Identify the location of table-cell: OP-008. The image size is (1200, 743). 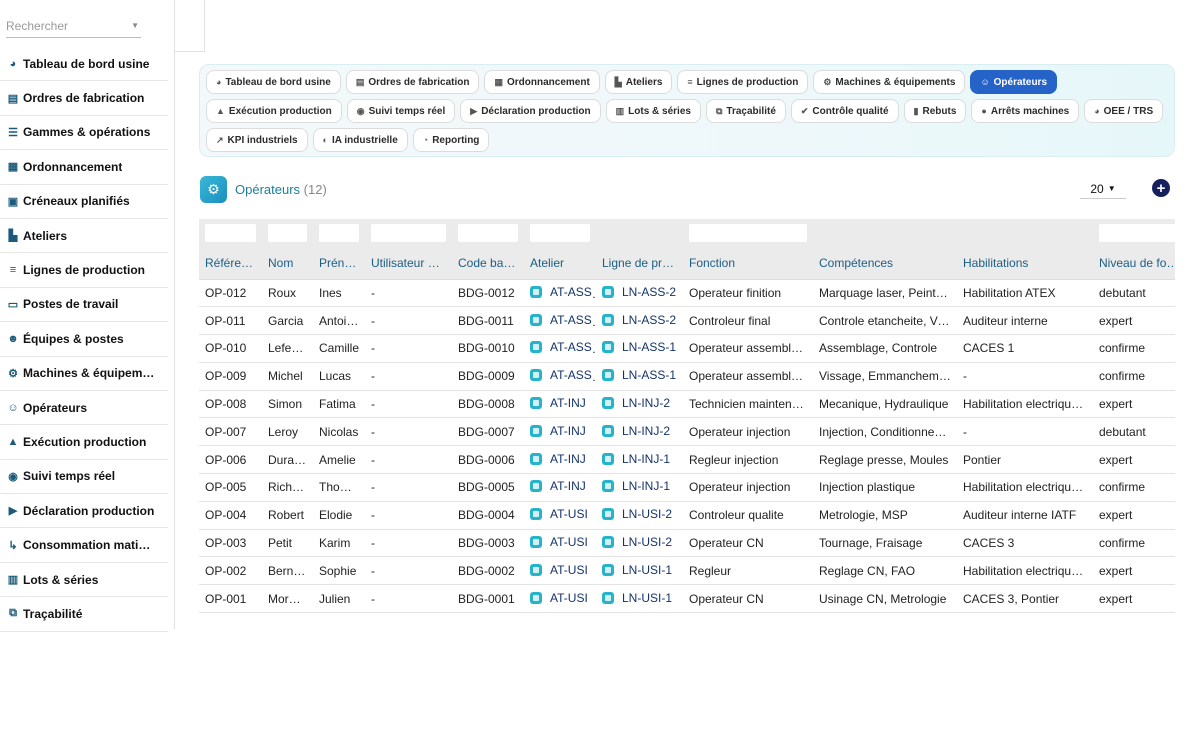
(230, 404).